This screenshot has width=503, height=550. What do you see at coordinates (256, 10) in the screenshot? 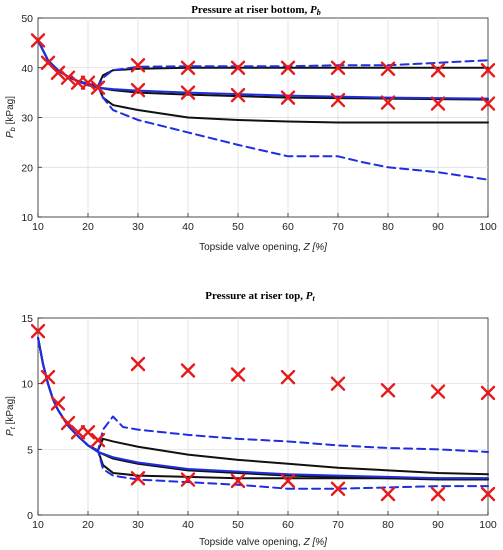
I see `chart-title: Pressure at riser bottom, Pb` at bounding box center [256, 10].